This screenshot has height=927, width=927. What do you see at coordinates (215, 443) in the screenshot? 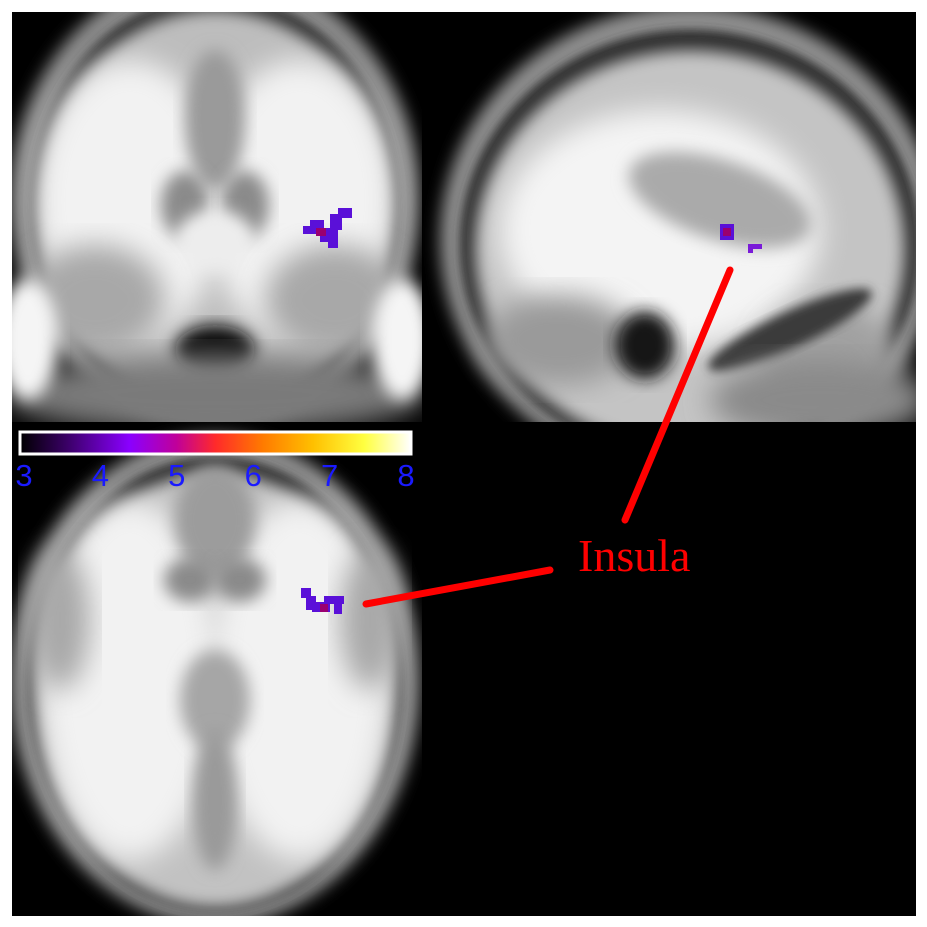
I see `colorbar-gradient` at bounding box center [215, 443].